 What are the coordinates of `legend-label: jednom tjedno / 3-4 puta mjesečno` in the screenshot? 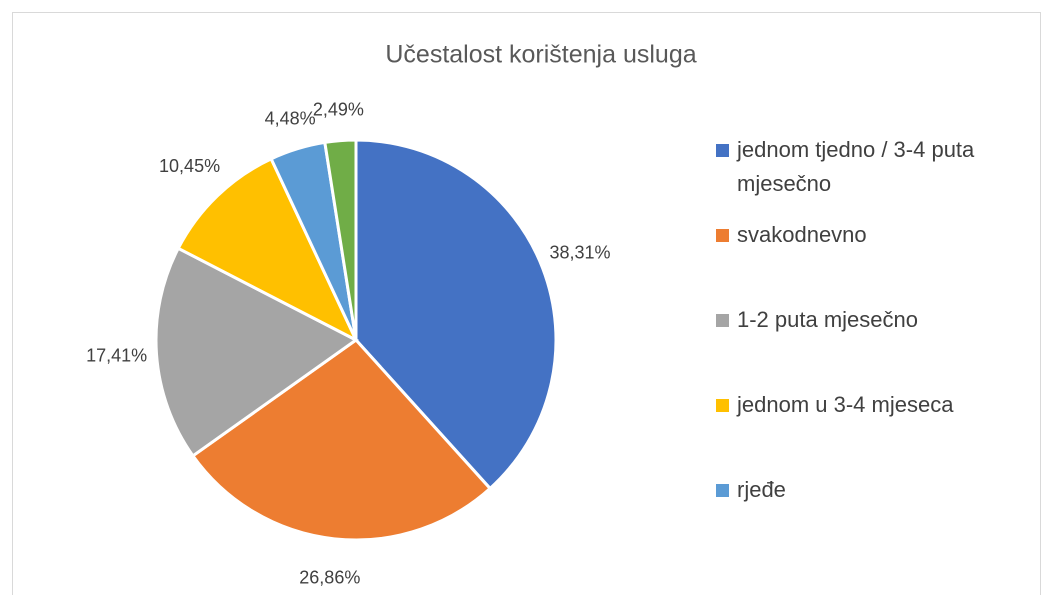 It's located at (856, 166).